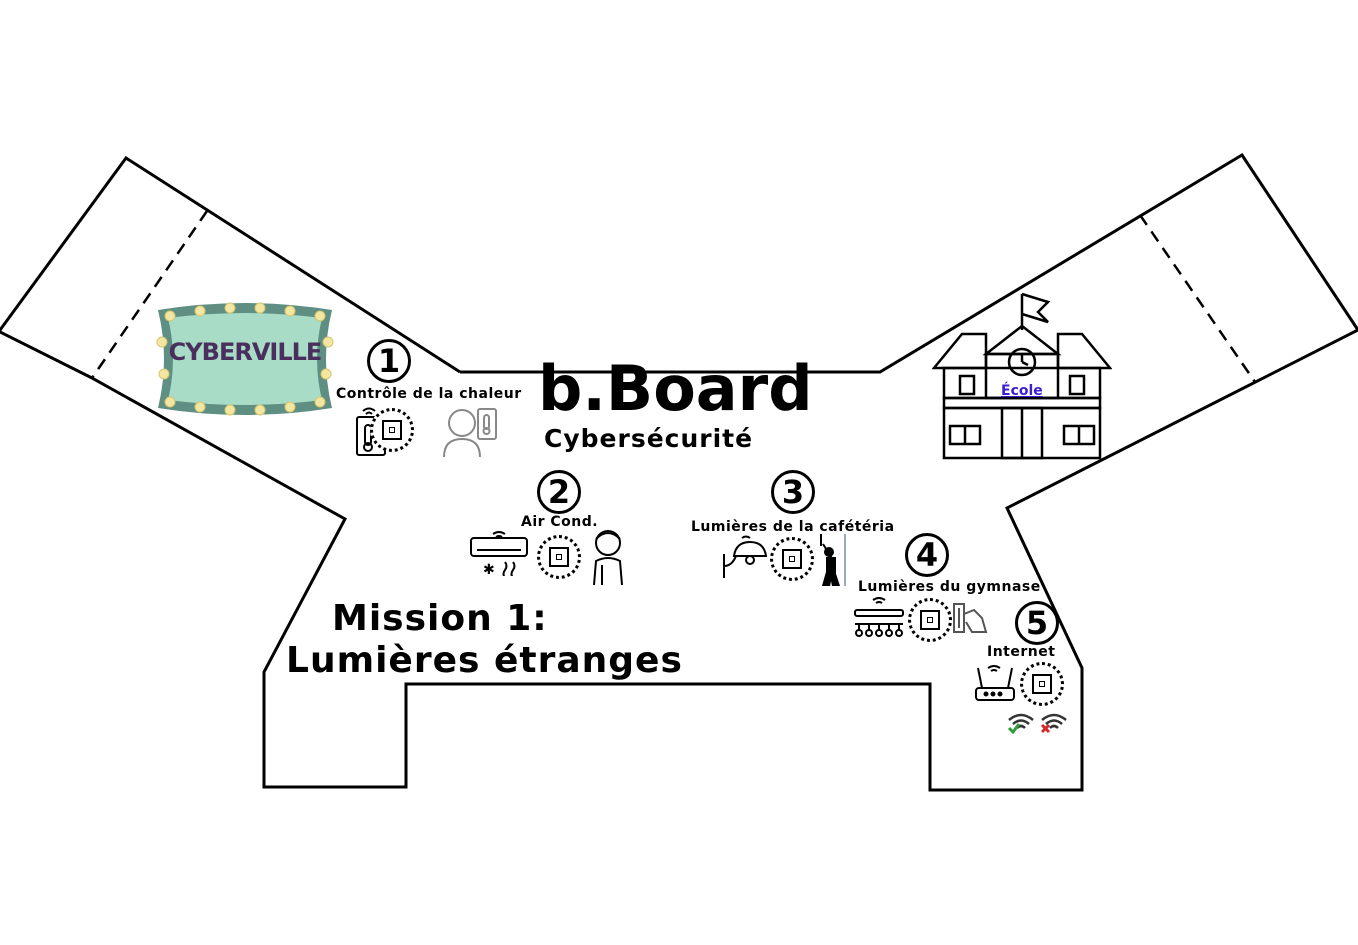  Describe the element at coordinates (970, 618) in the screenshot. I see `hand-switch-icon` at that location.